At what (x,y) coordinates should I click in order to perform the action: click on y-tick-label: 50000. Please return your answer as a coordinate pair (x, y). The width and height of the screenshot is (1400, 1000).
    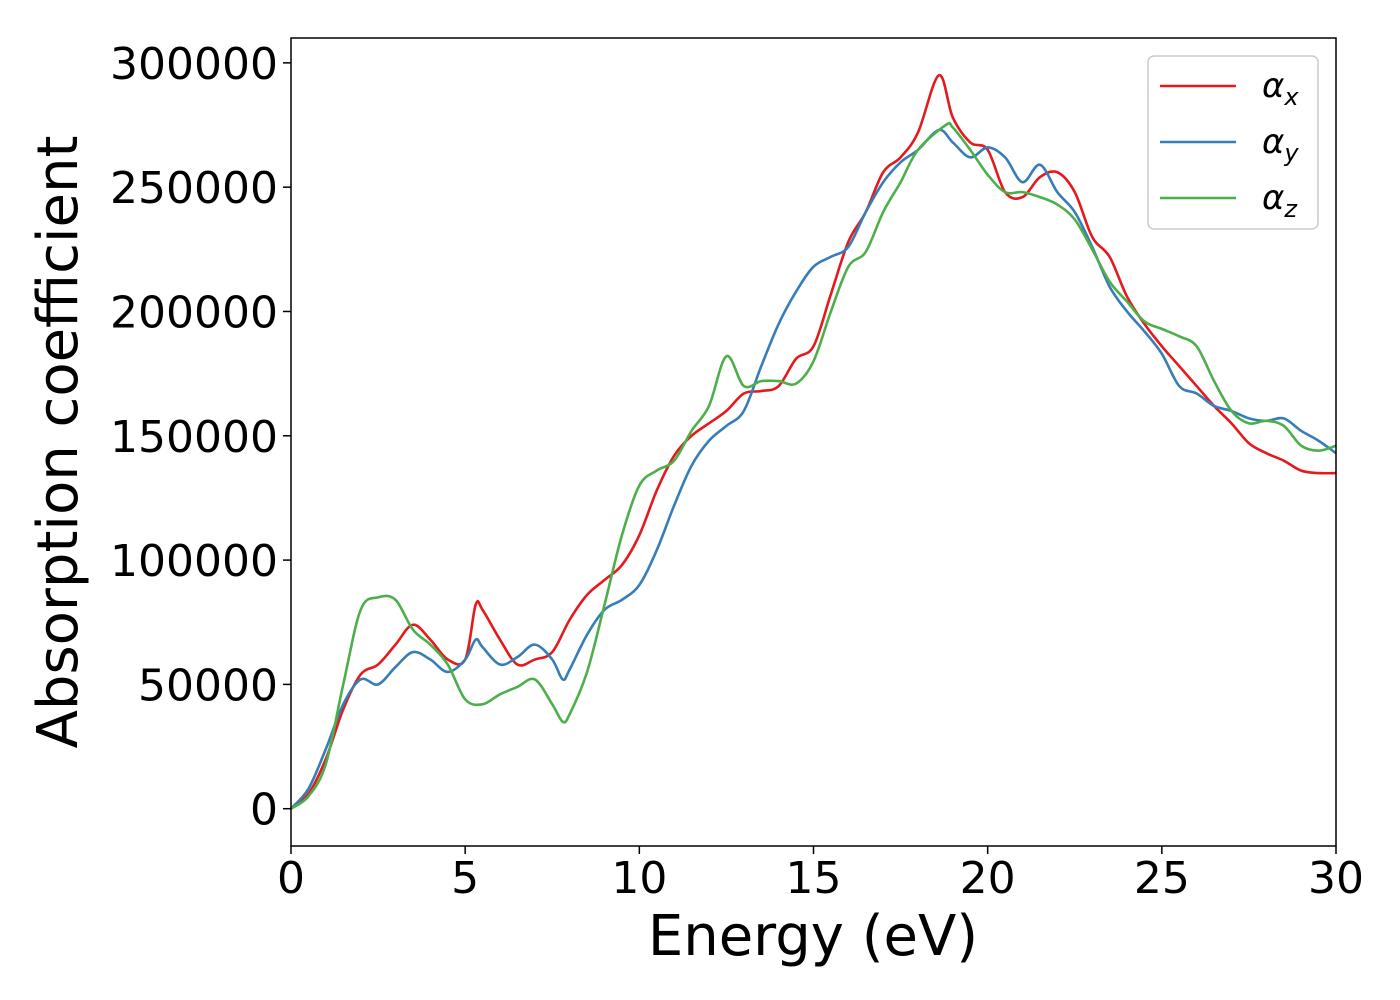
    Looking at the image, I should click on (208, 685).